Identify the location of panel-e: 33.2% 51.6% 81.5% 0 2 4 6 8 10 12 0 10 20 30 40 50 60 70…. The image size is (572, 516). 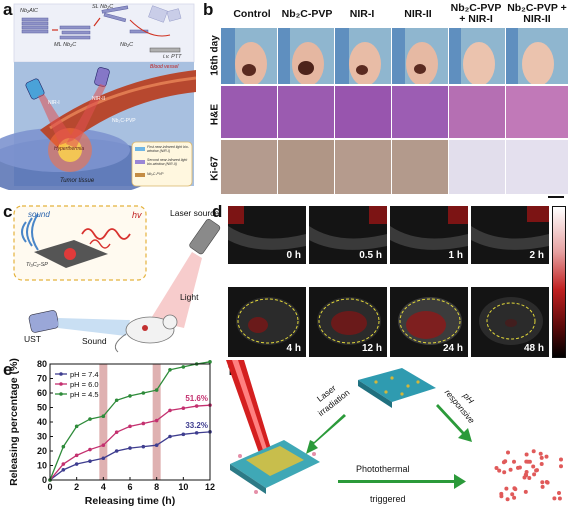
(111, 437).